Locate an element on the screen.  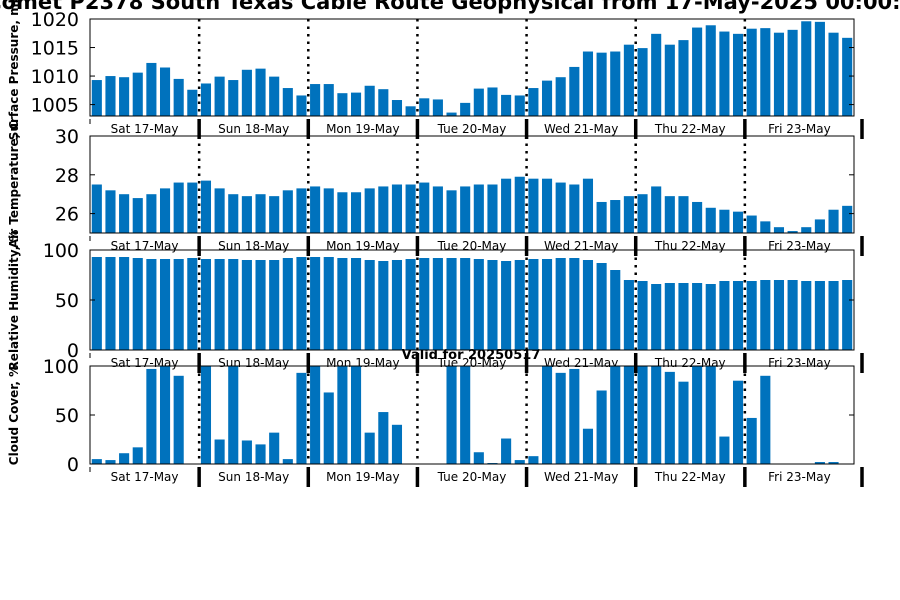
day-label: Sat 17-May is located at coordinates (145, 129).